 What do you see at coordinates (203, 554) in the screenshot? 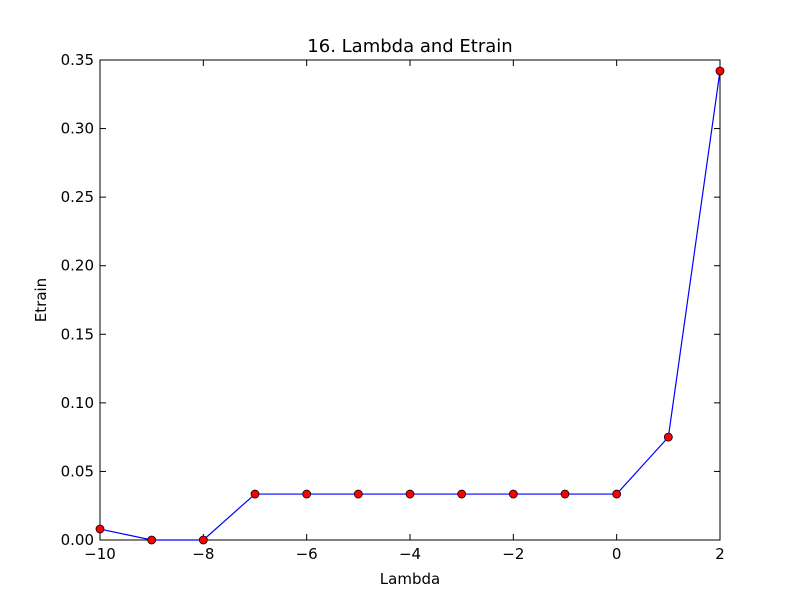
I see `x-tick-label: −8` at bounding box center [203, 554].